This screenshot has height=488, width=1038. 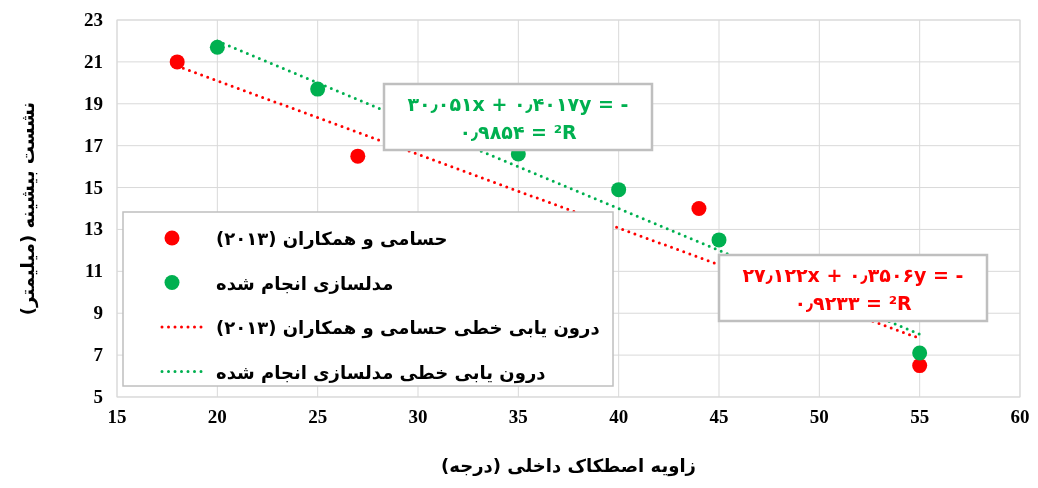 I want to click on x-tick-label: 25, so click(x=318, y=416).